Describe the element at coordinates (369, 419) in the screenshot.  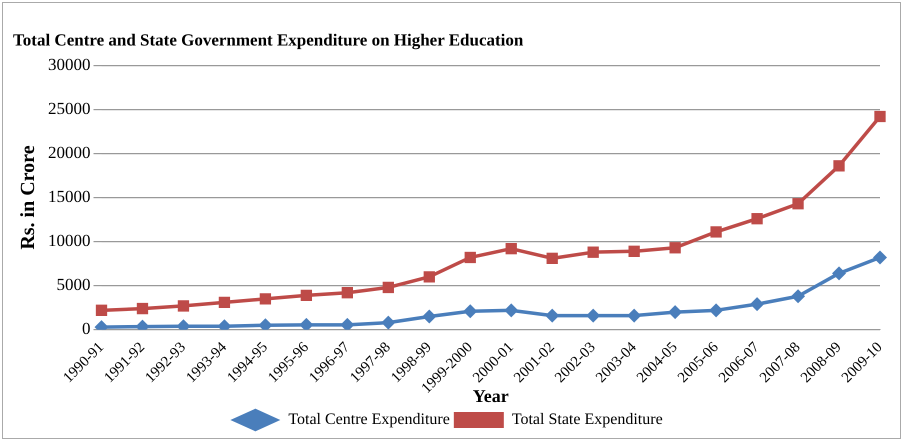
I see `legend-label: Total Centre Expenditure` at that location.